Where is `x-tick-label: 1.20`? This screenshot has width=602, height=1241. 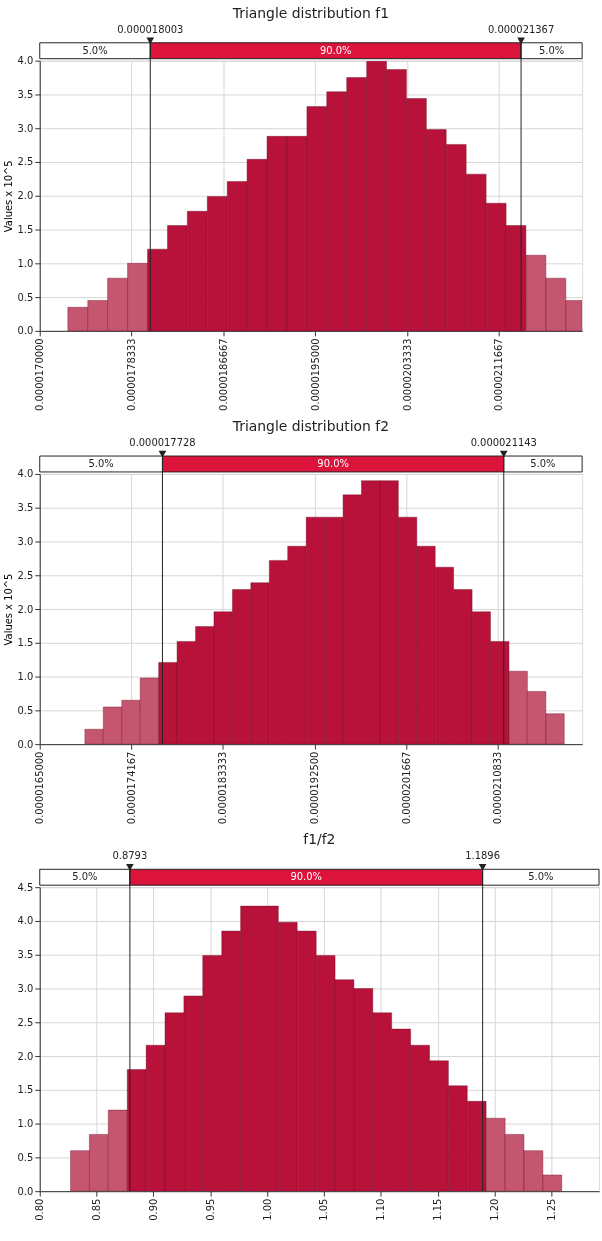
x-tick-label: 1.20 is located at coordinates (494, 1209).